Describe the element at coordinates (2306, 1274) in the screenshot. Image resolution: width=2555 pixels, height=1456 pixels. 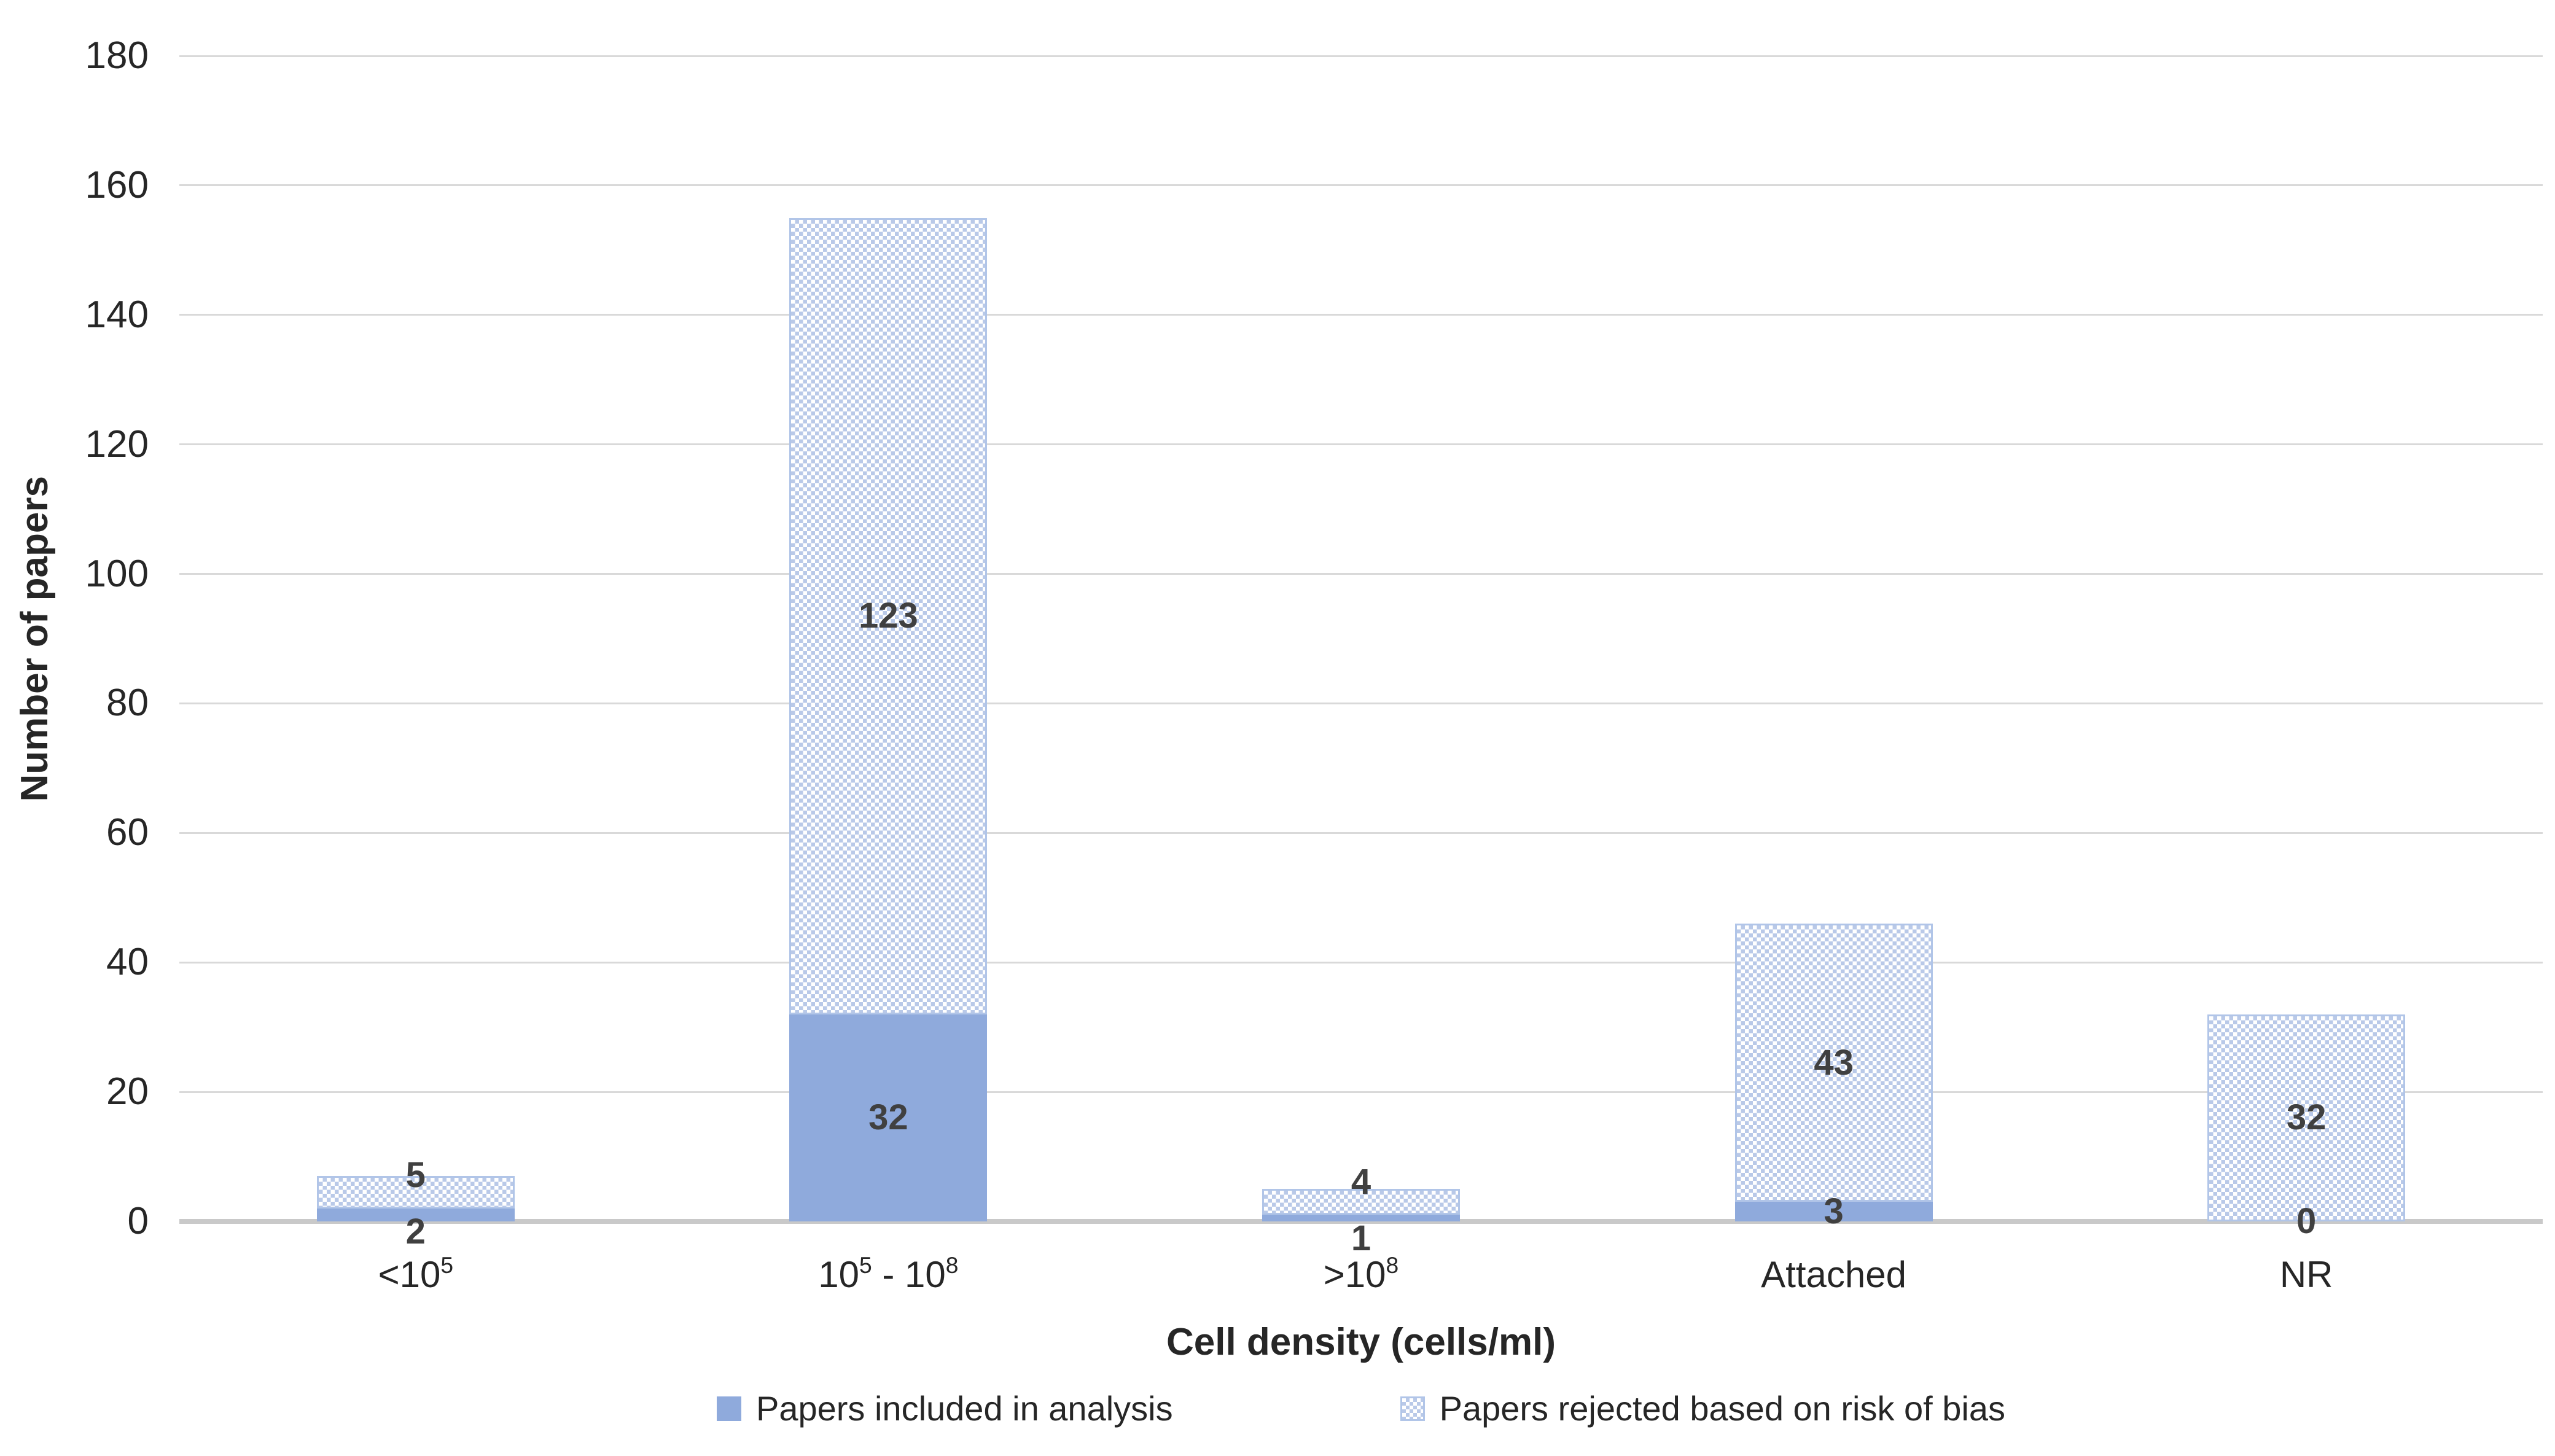
I see `x-category-label: NR` at that location.